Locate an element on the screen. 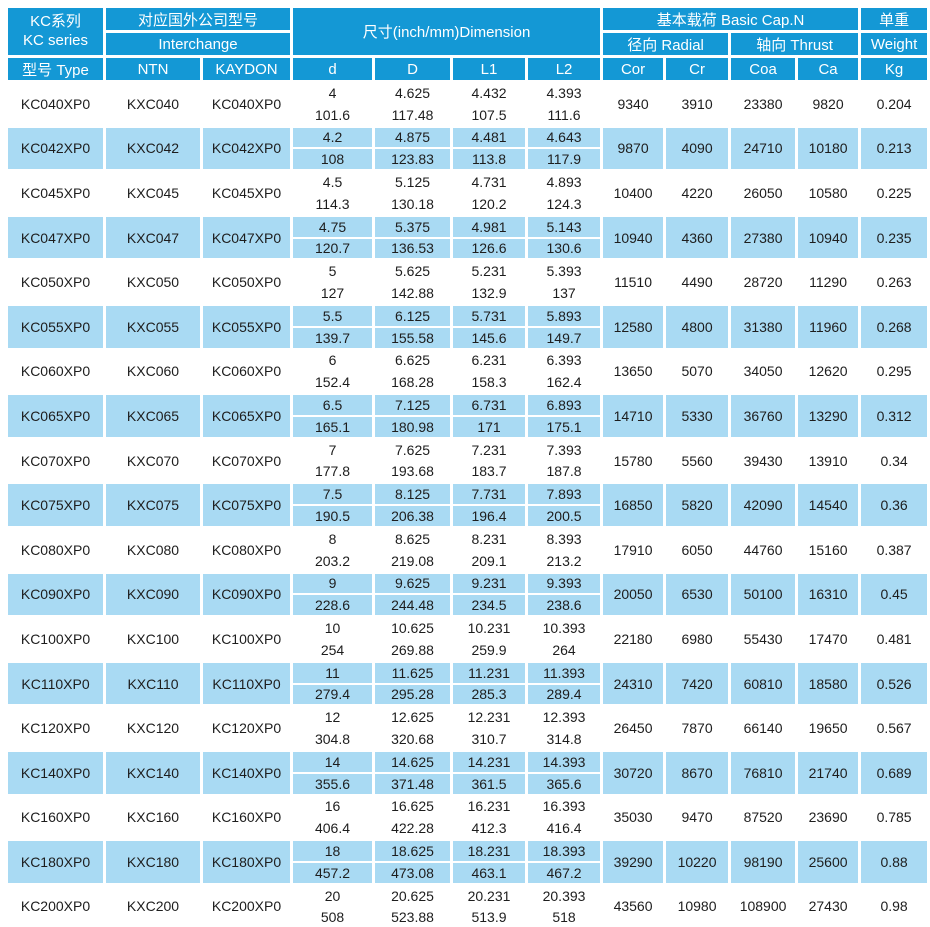  cell-d-mm: 117.48 is located at coordinates (413, 115).